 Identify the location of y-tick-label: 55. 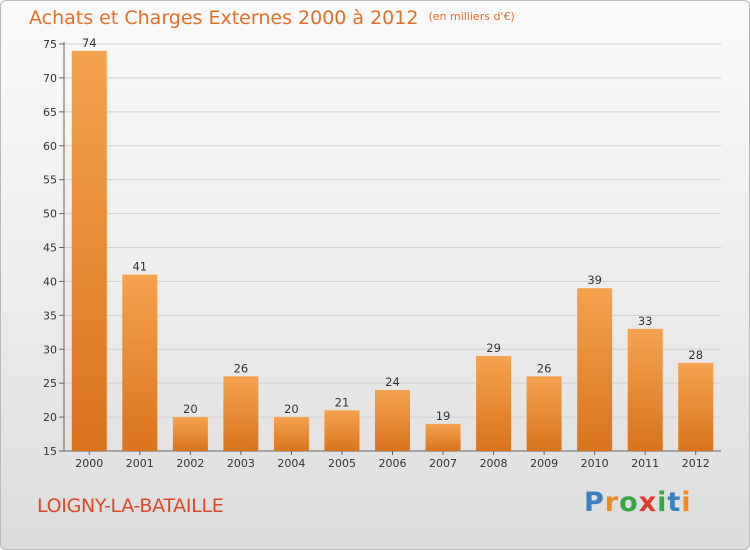
(50, 180).